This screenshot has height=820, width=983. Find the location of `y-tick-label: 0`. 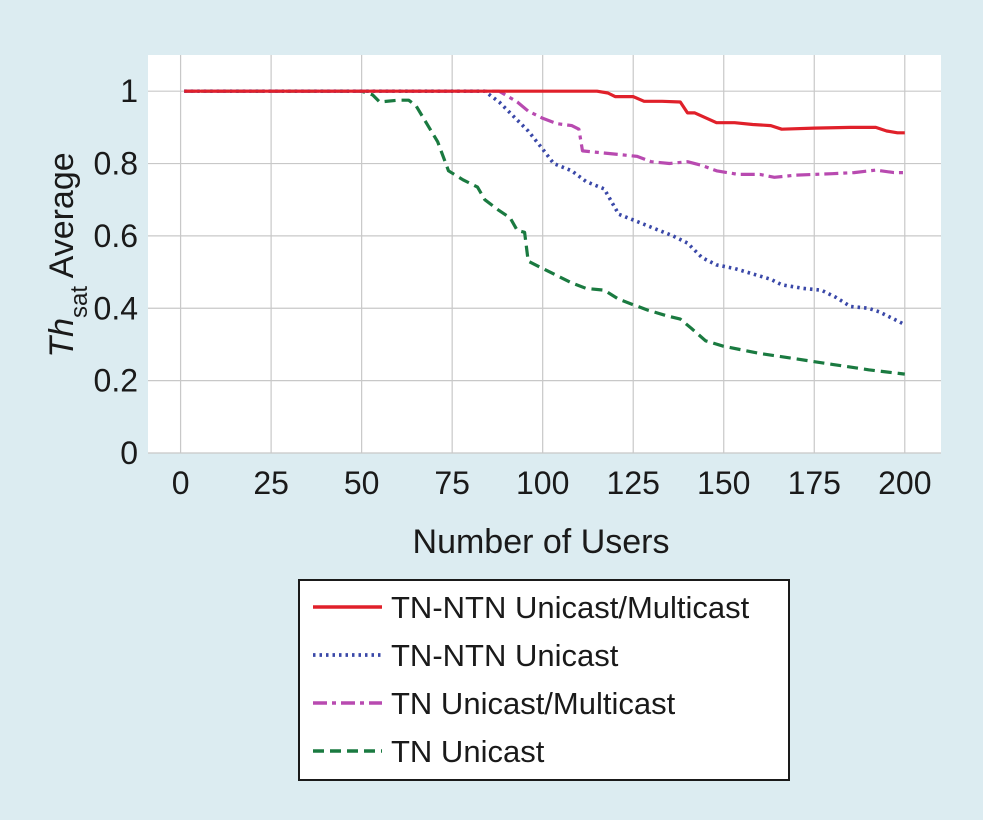

y-tick-label: 0 is located at coordinates (129, 453).